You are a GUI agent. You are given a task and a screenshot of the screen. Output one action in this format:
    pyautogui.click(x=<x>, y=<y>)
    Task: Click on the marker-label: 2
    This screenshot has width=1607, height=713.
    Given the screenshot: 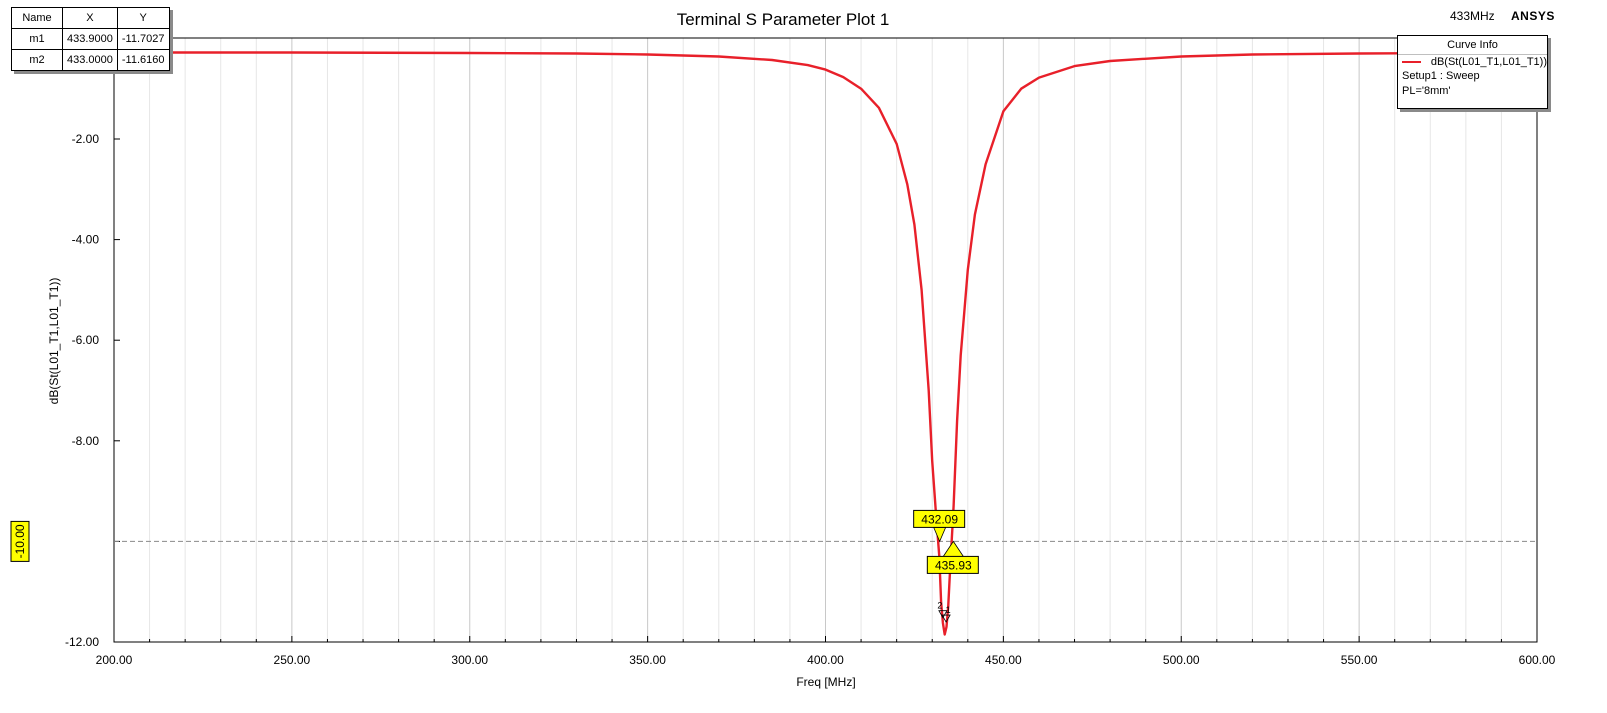 What is the action you would take?
    pyautogui.click(x=939, y=606)
    